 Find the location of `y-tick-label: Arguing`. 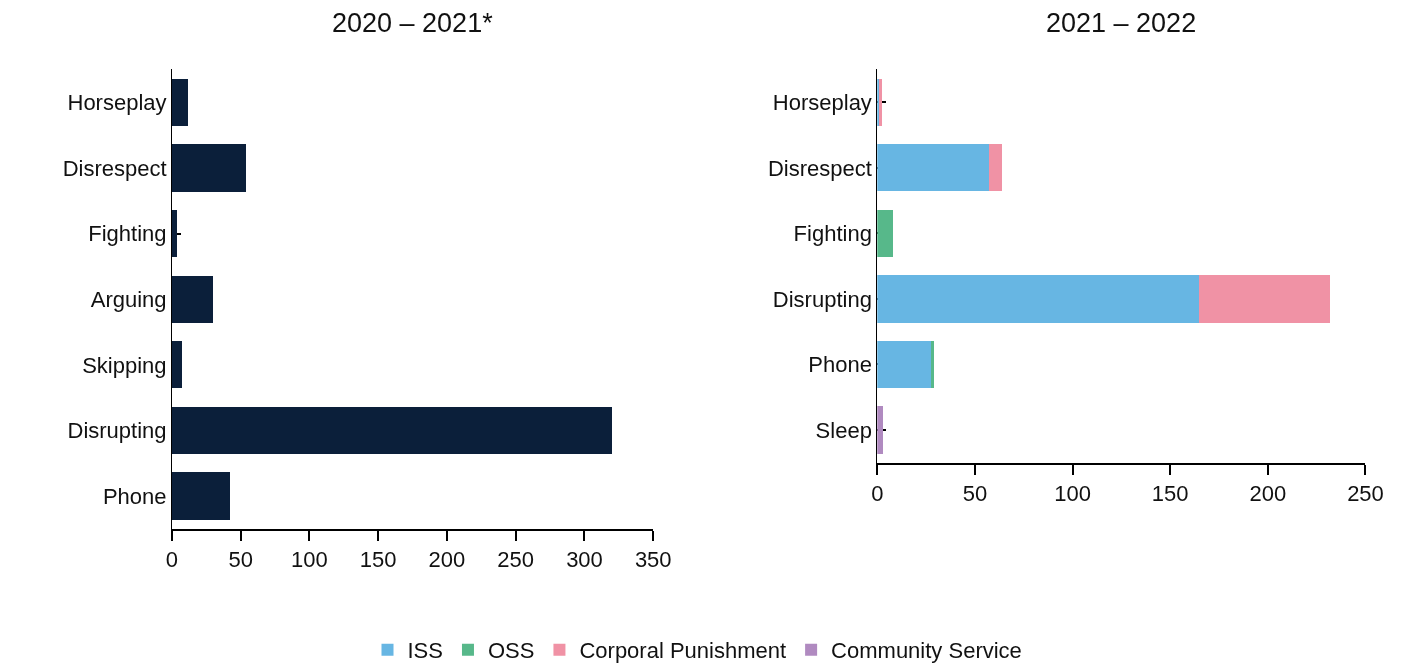

y-tick-label: Arguing is located at coordinates (128, 299).